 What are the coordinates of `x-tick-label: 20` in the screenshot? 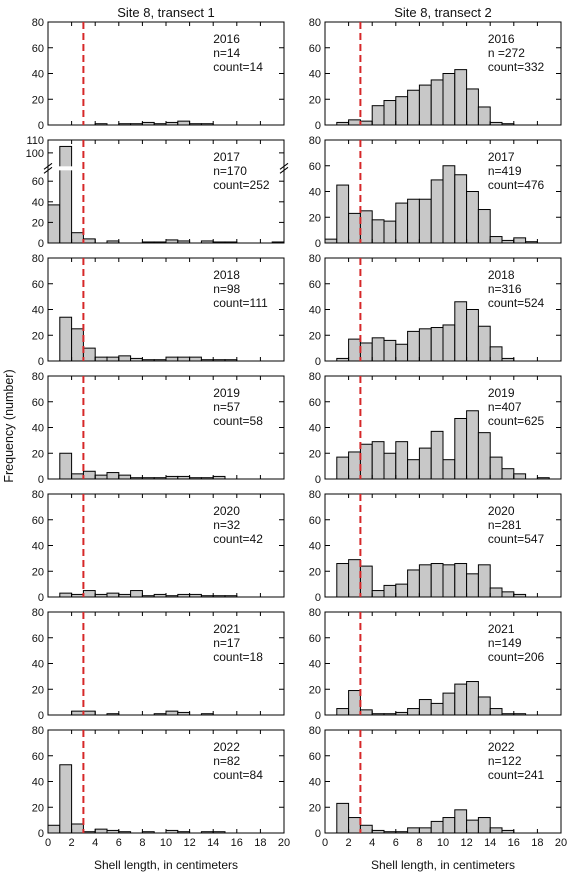 It's located at (561, 843).